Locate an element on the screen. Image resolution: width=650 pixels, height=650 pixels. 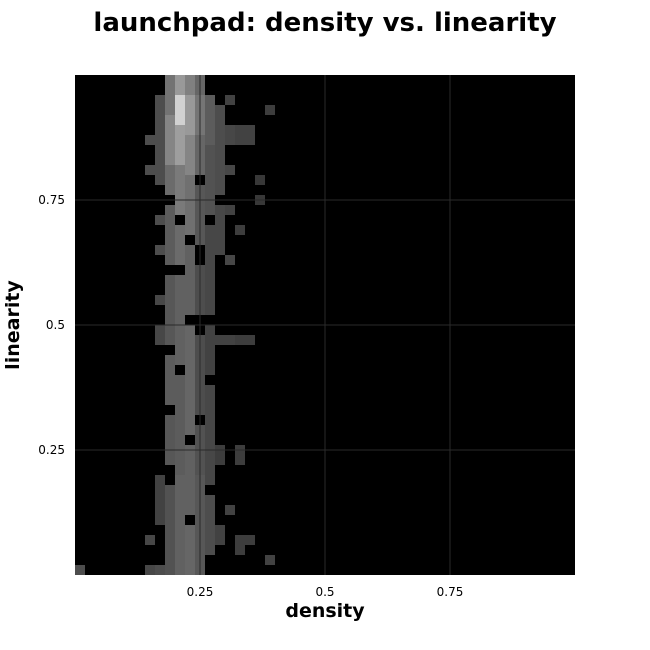
y-tick-label: 0.5 is located at coordinates (55, 325).